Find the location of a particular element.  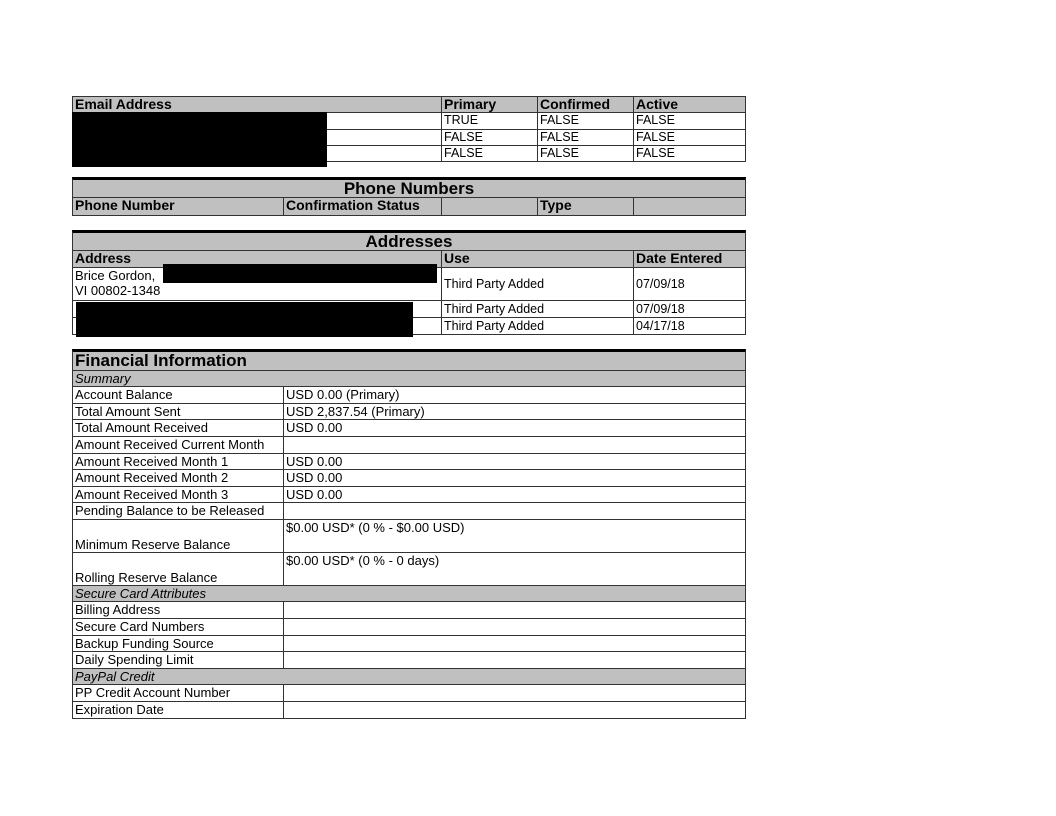

section-header: Secure Card Attributes is located at coordinates (409, 593).